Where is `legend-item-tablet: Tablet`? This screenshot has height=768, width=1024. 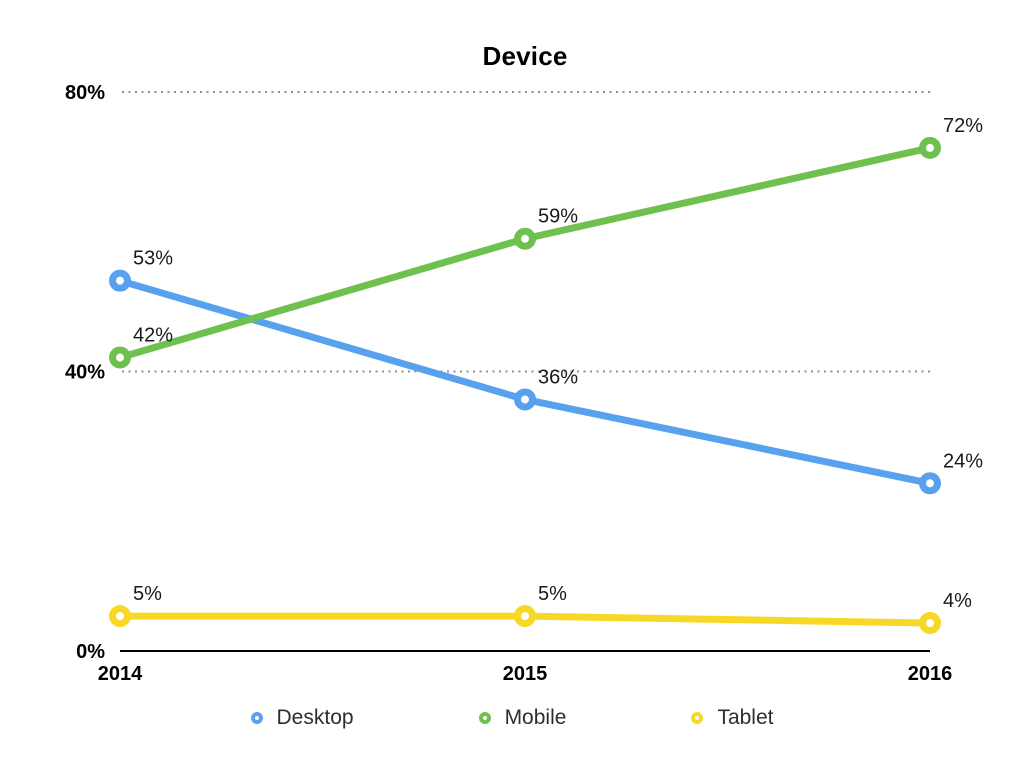 legend-item-tablet: Tablet is located at coordinates (732, 718).